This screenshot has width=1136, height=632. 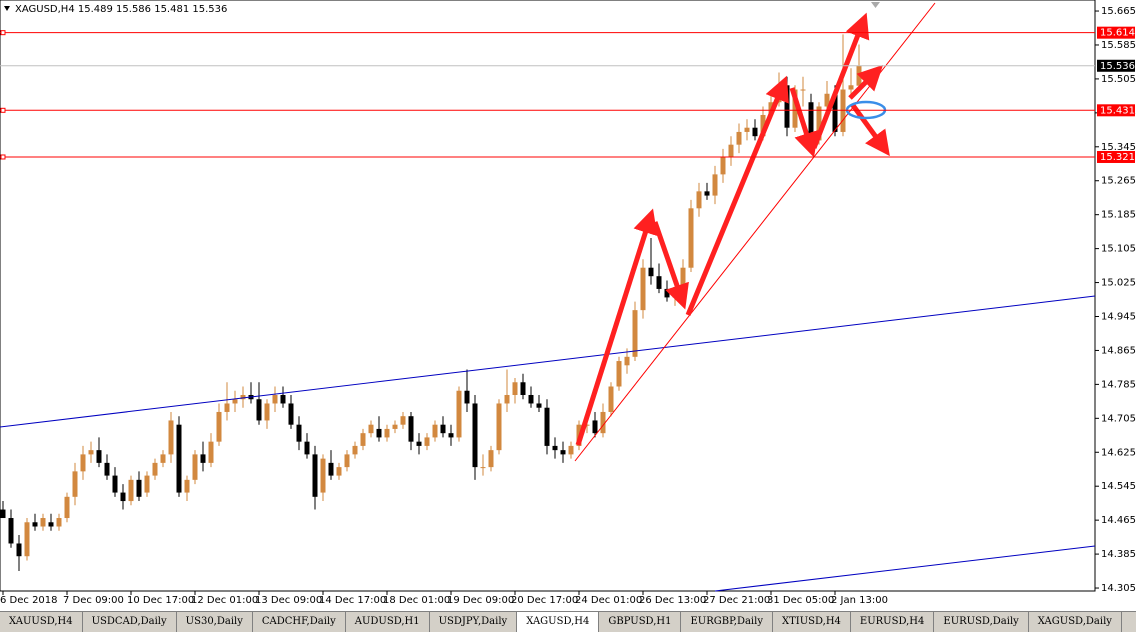 What do you see at coordinates (1118, 384) in the screenshot?
I see `y-tick-label: 14.785` at bounding box center [1118, 384].